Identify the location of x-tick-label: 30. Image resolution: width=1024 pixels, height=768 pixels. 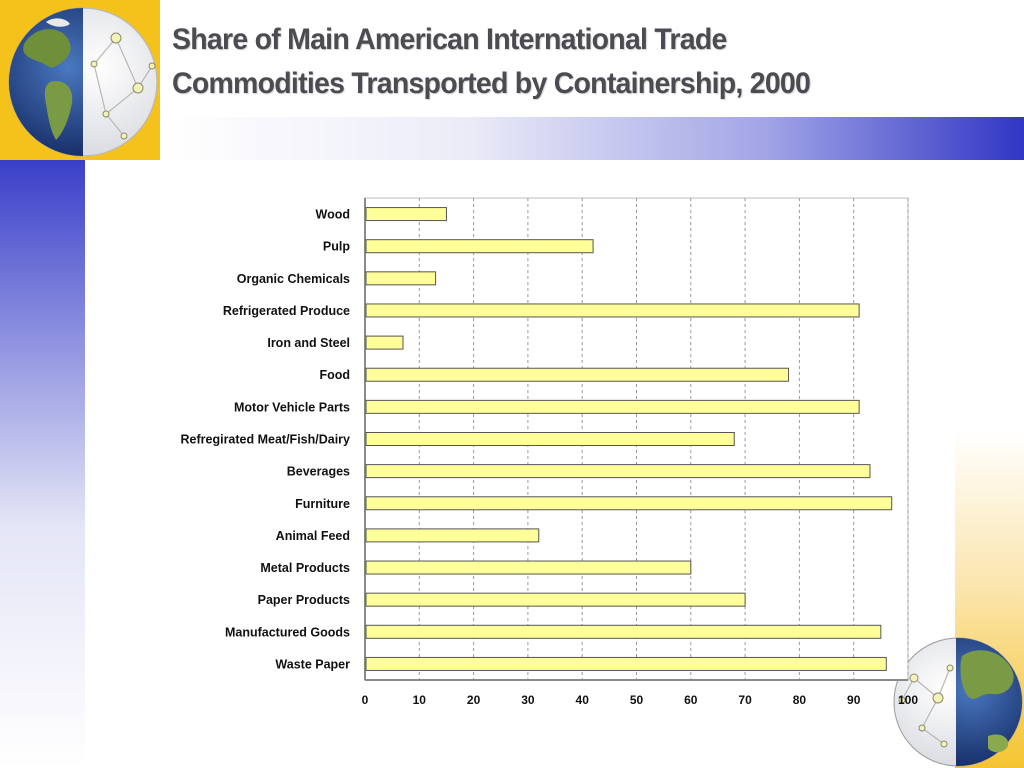
(528, 700).